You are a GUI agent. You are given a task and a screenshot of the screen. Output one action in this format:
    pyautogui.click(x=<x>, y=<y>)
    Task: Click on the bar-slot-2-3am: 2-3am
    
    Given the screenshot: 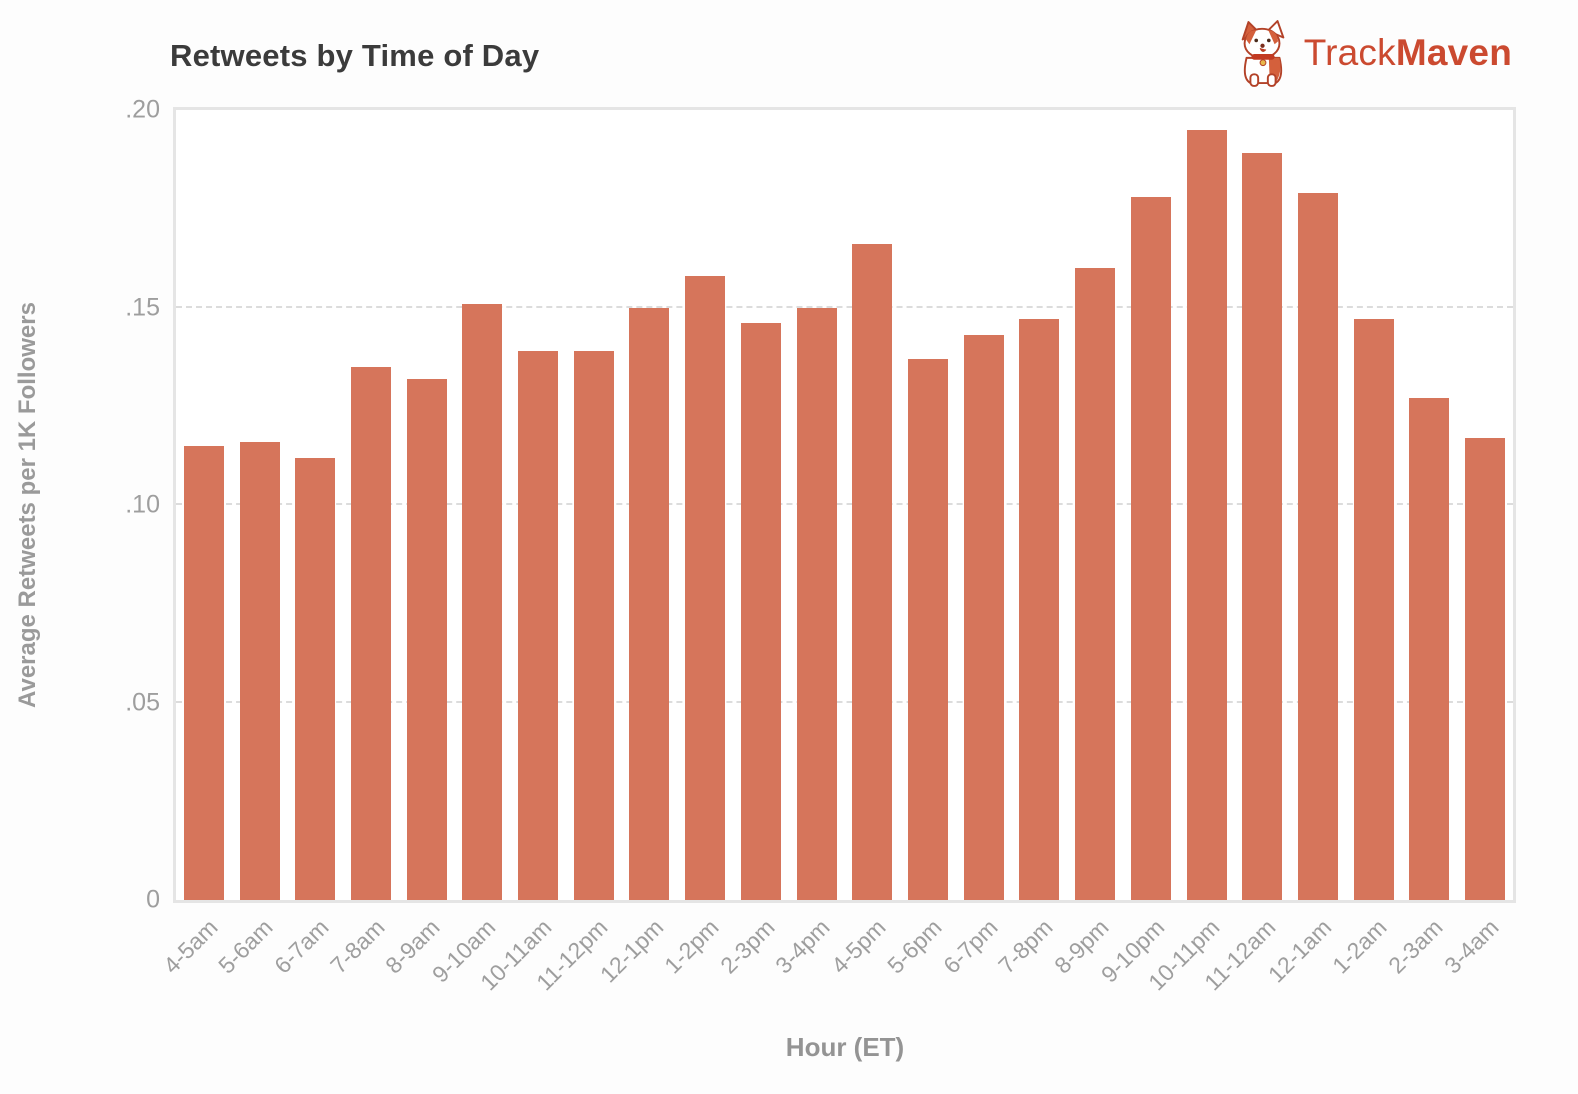 What is the action you would take?
    pyautogui.click(x=1420, y=544)
    